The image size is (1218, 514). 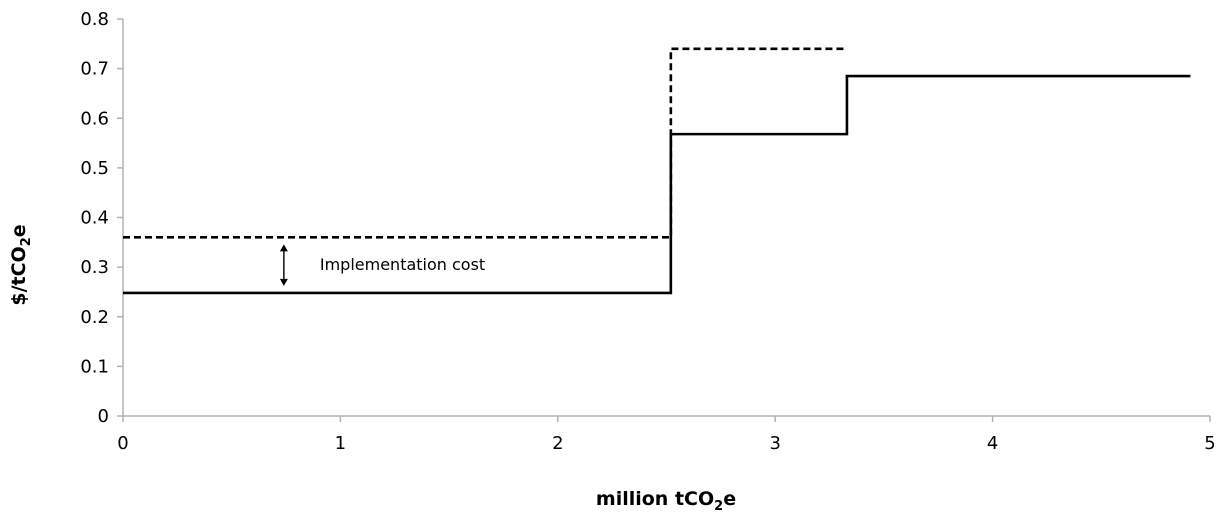 I want to click on y-tick-label: 0.1, so click(x=94, y=366).